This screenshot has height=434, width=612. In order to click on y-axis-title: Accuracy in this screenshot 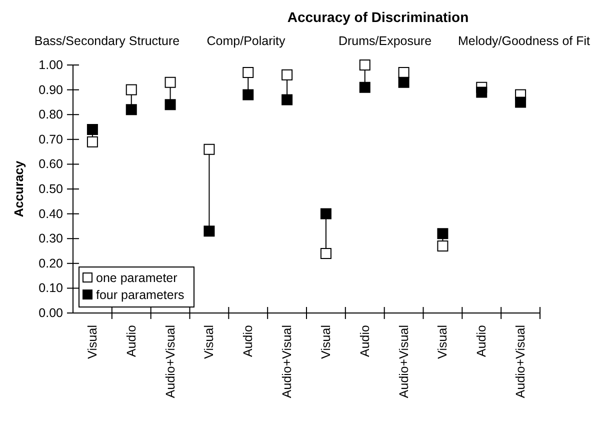, I will do `click(19, 189)`.